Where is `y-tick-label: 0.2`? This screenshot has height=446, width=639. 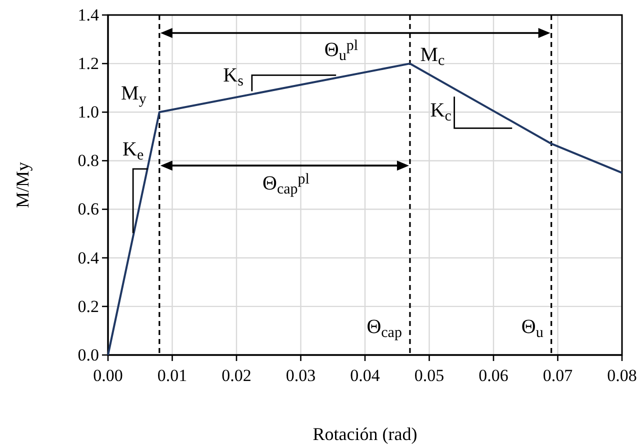
y-tick-label: 0.2 is located at coordinates (88, 306).